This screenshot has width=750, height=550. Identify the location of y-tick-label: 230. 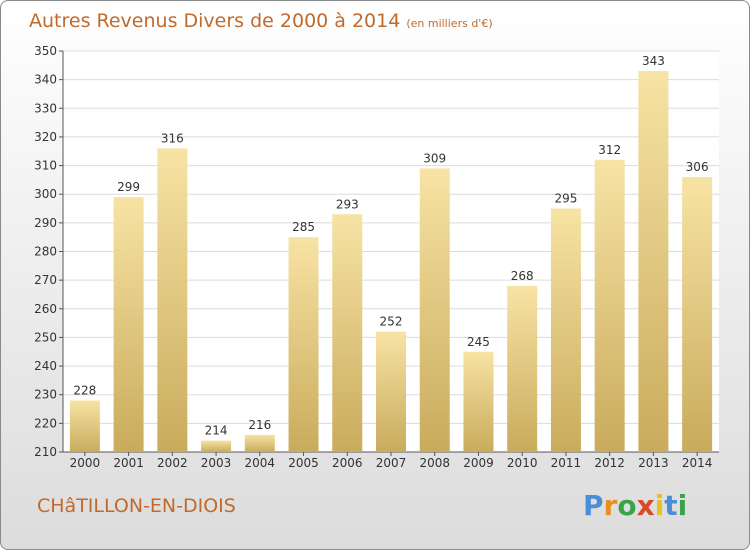
(45, 395).